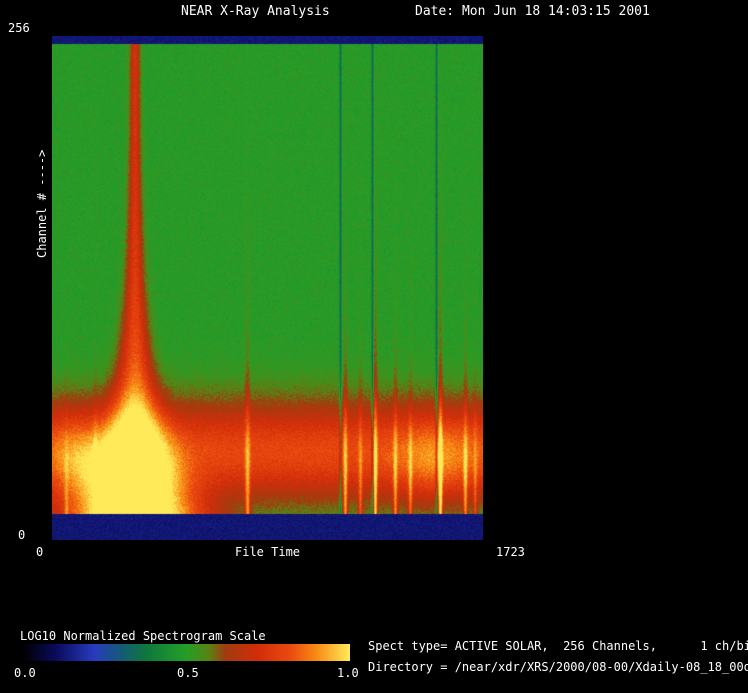 The height and width of the screenshot is (693, 748). I want to click on date-label: Date: Mon Jun 18 14:03:15 2001, so click(532, 11).